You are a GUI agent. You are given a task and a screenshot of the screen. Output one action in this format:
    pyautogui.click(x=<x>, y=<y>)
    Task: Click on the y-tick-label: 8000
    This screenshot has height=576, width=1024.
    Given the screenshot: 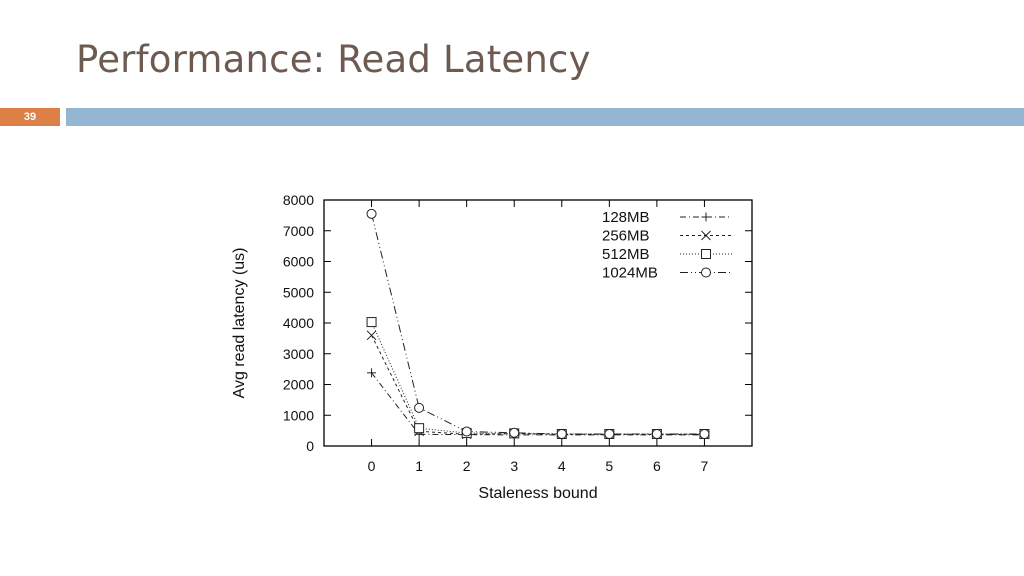 What is the action you would take?
    pyautogui.click(x=298, y=200)
    